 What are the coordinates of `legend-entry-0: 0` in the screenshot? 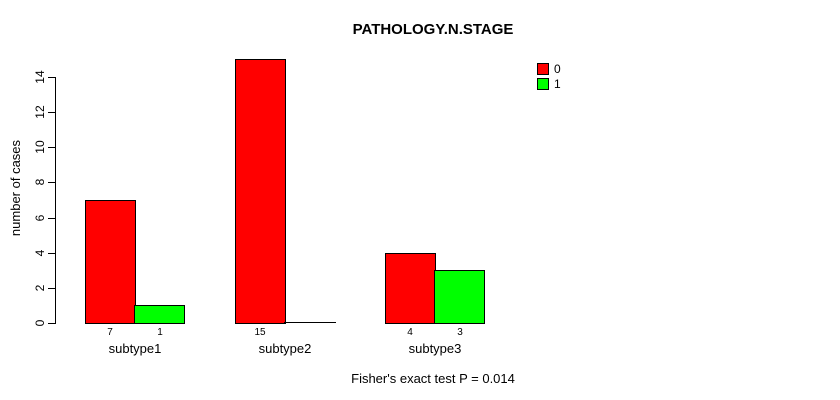 It's located at (549, 69).